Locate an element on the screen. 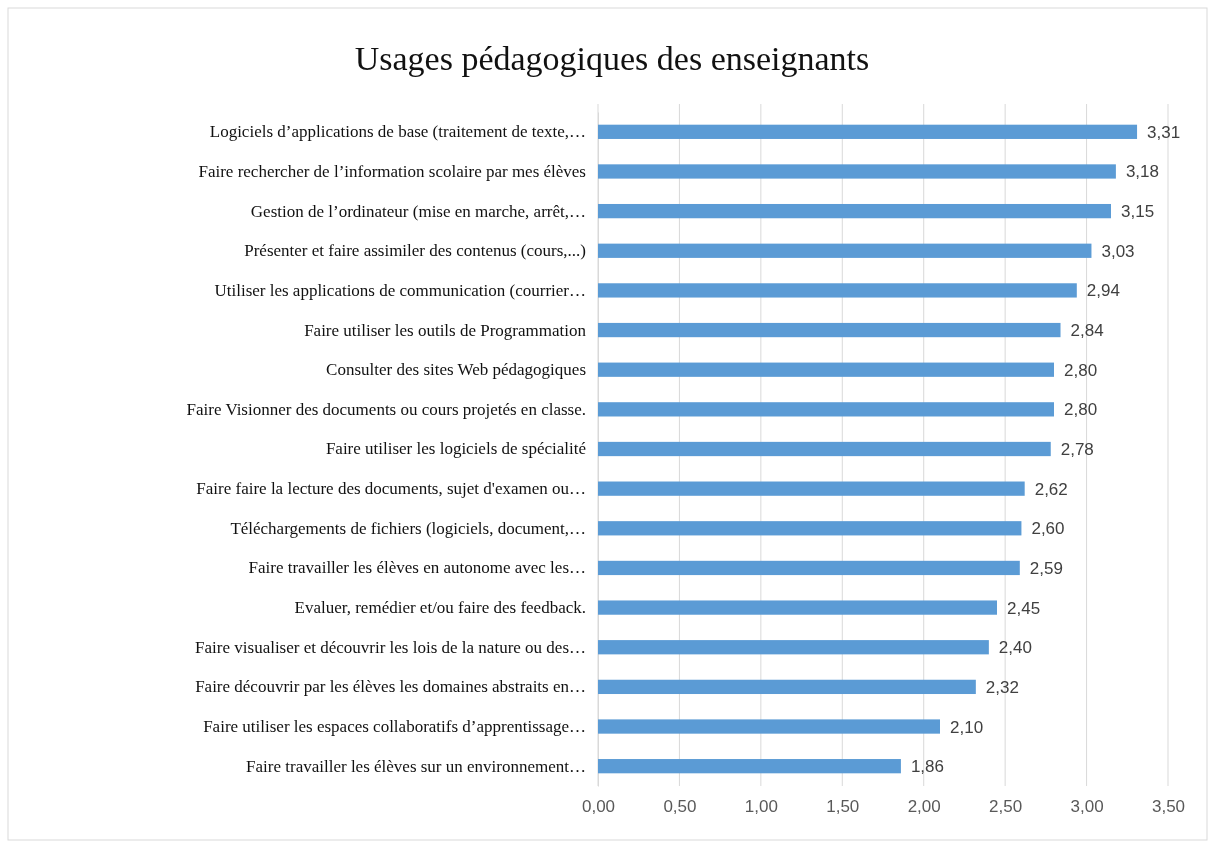  y-tick-label: Faire rechercher de l’information scolaire par mes élèves is located at coordinates (392, 171).